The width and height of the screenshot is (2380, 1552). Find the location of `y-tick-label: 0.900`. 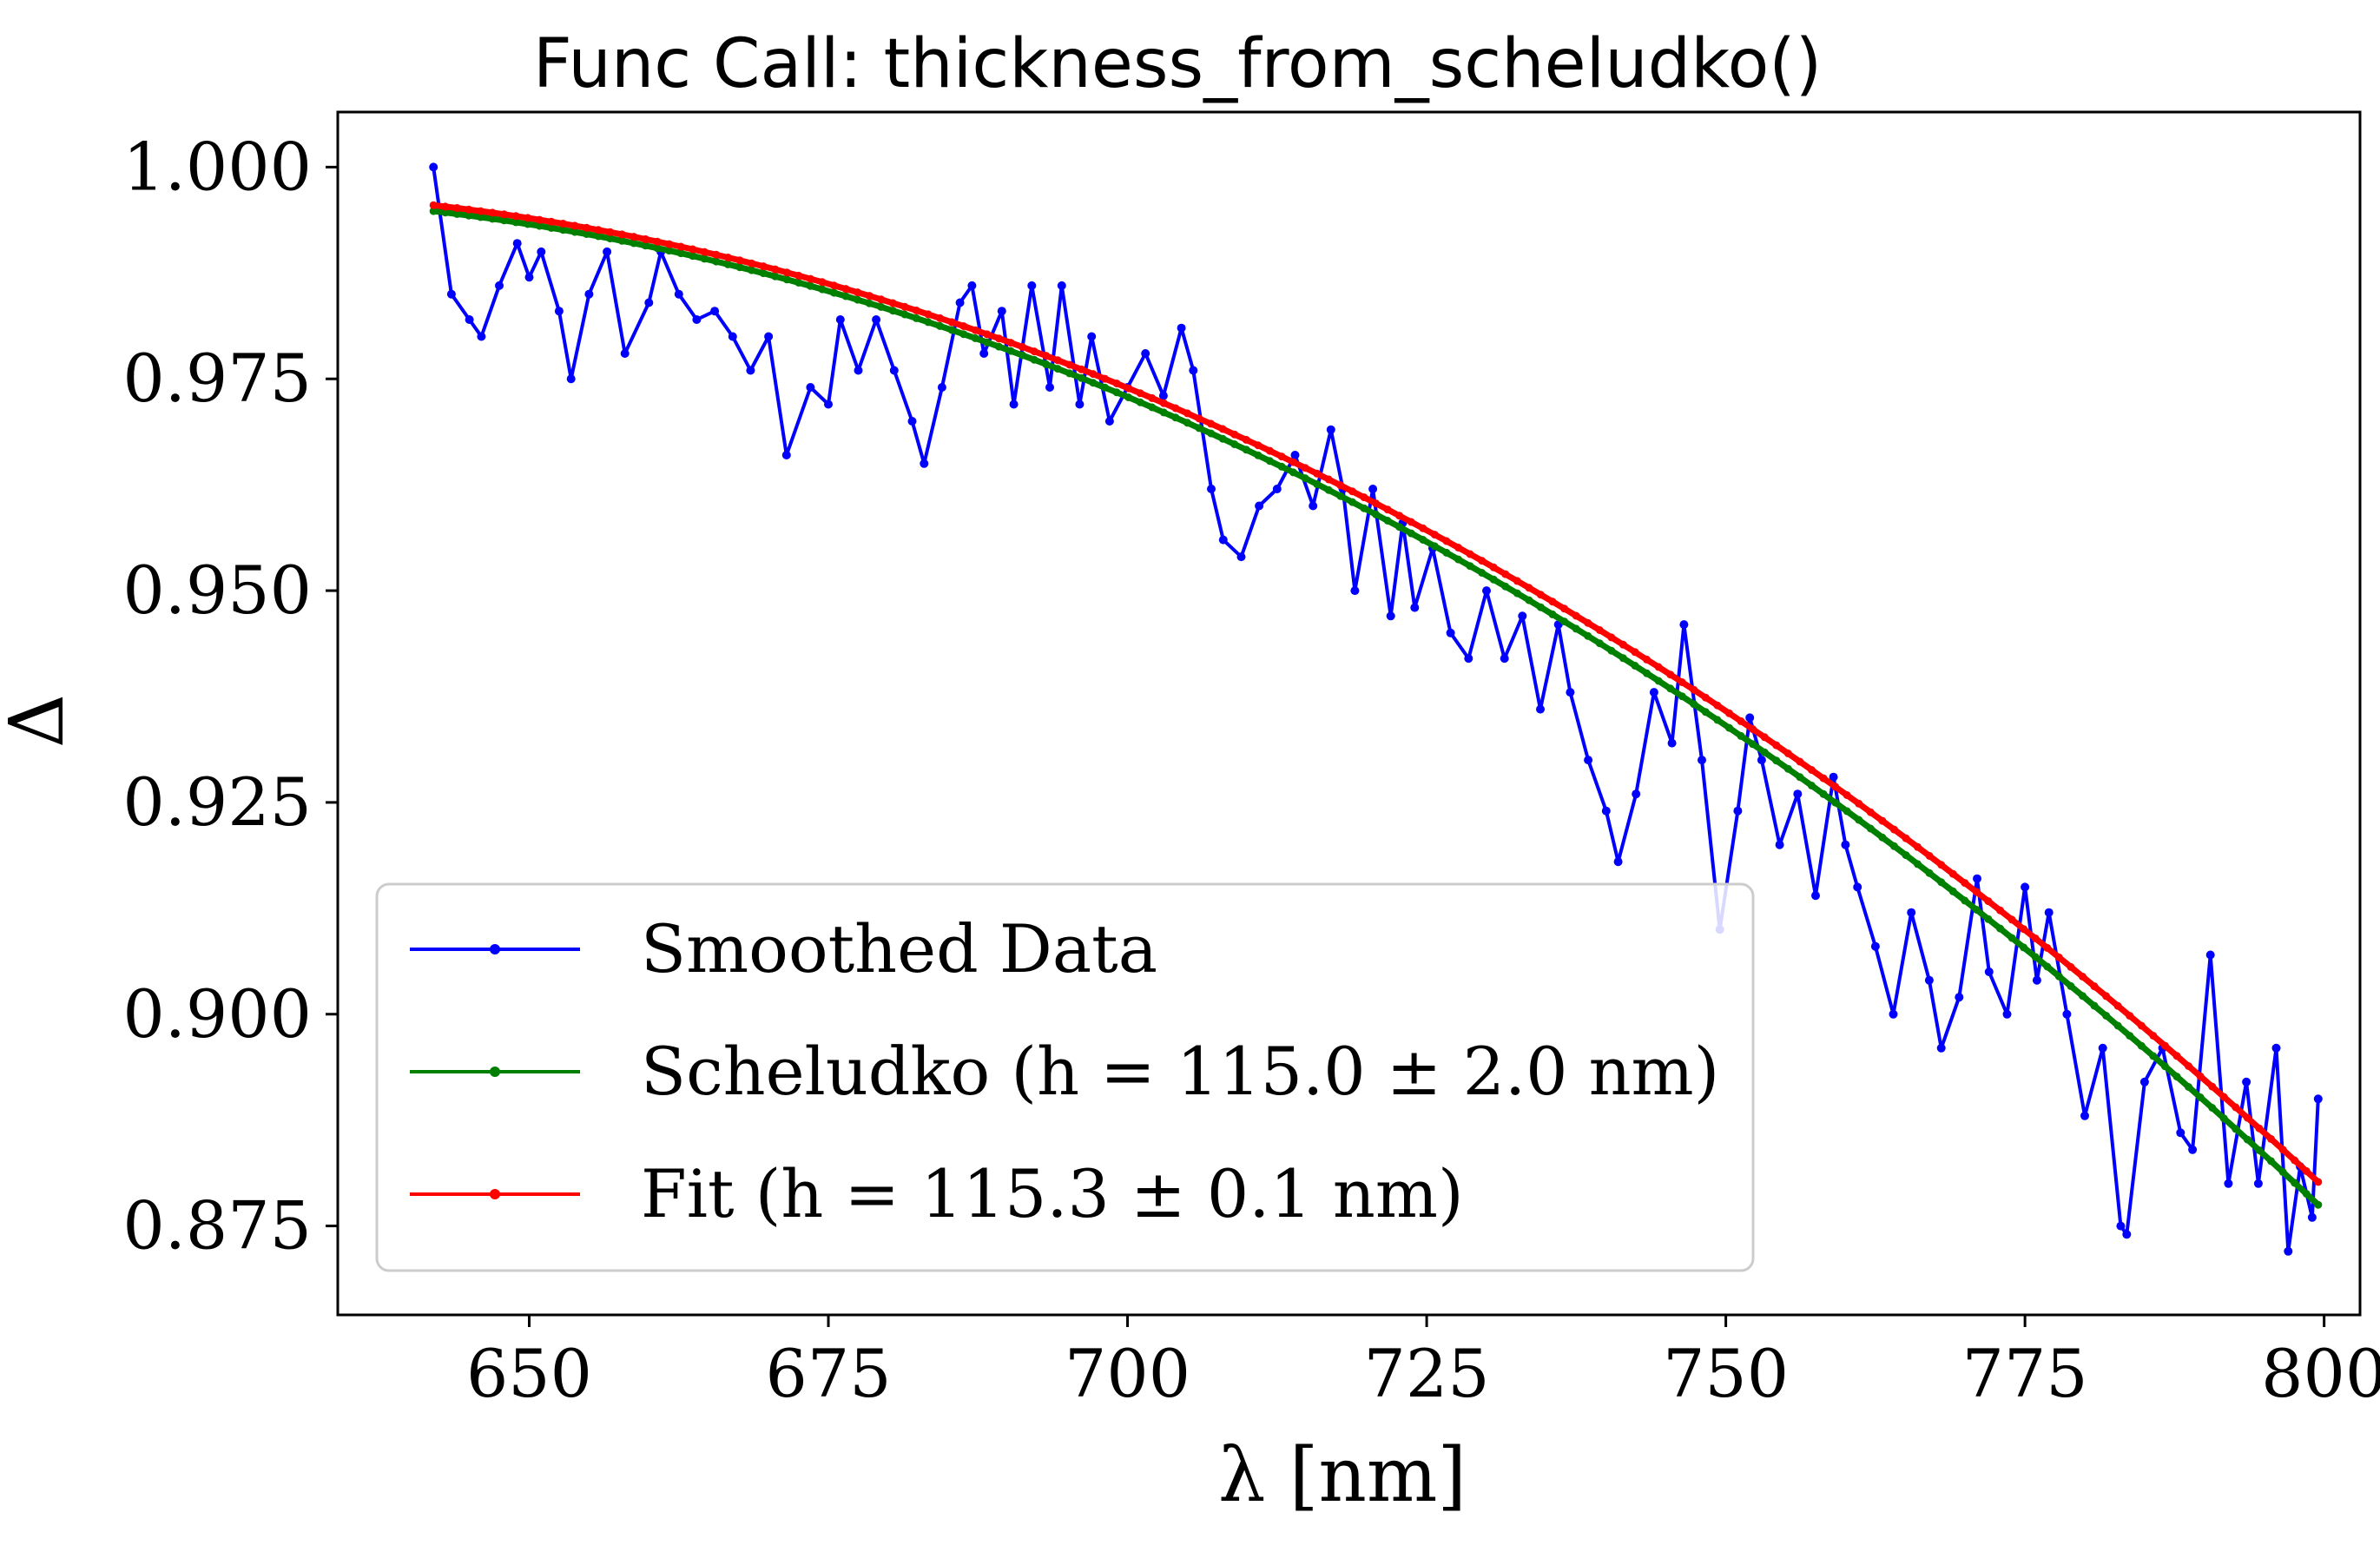

y-tick-label: 0.900 is located at coordinates (217, 1014).